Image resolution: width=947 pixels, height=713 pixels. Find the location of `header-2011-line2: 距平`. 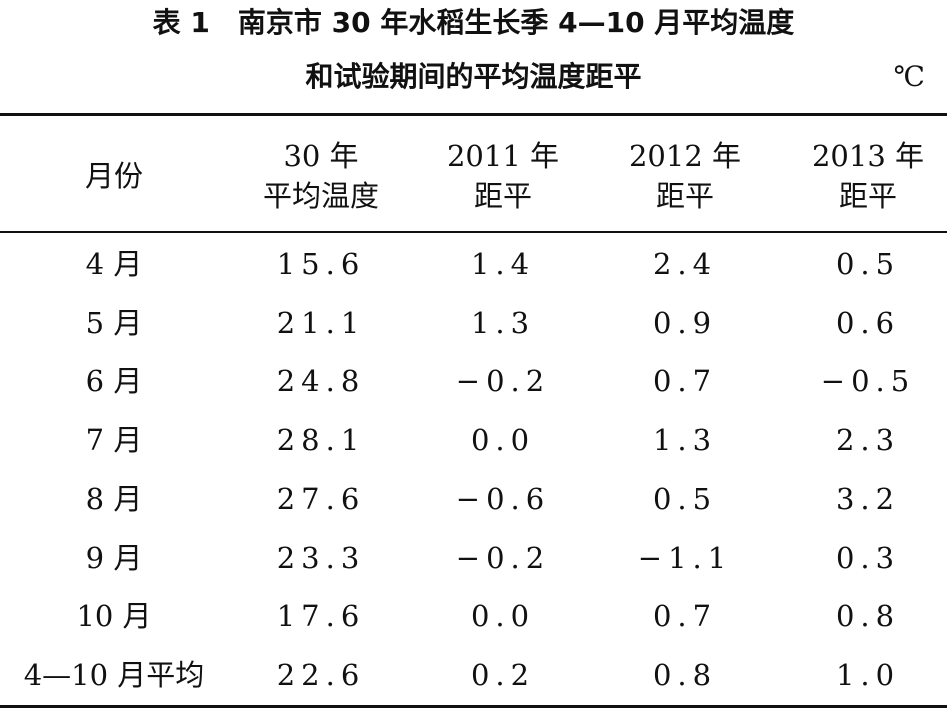

header-2011-line2: 距平 is located at coordinates (503, 196).